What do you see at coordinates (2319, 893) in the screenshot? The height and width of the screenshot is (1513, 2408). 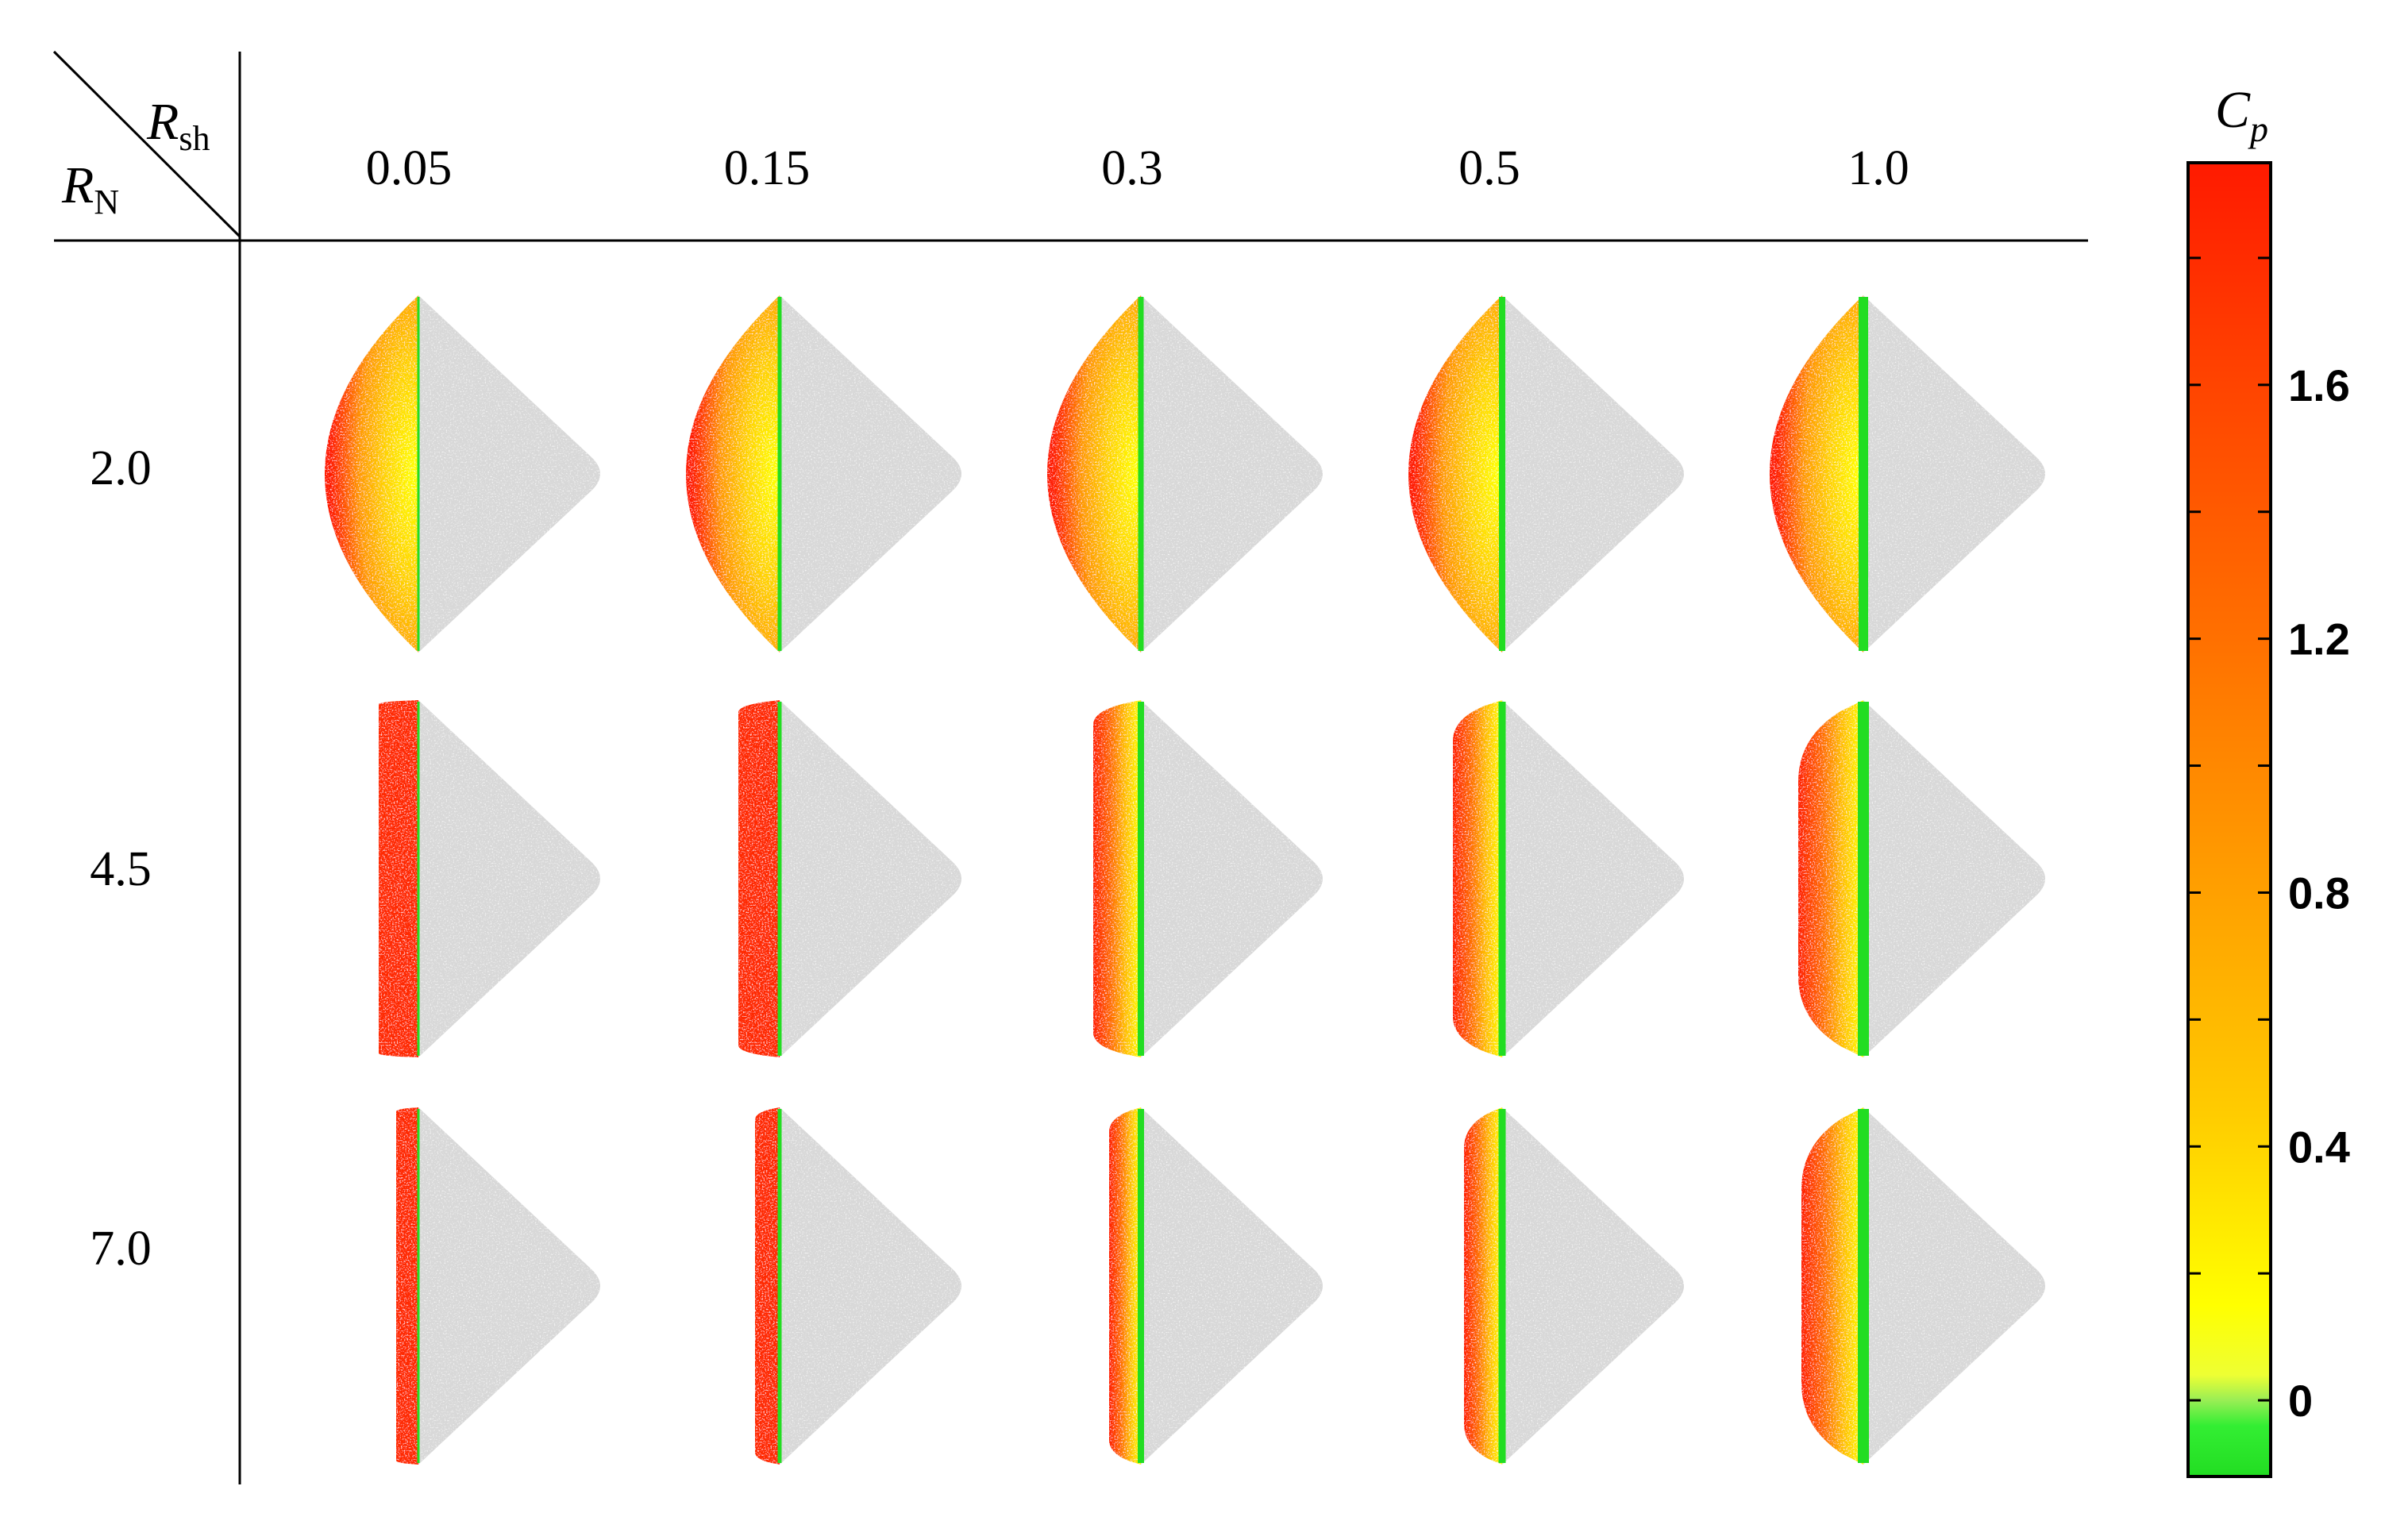 I see `colorbar-tick-label: 0.8` at bounding box center [2319, 893].